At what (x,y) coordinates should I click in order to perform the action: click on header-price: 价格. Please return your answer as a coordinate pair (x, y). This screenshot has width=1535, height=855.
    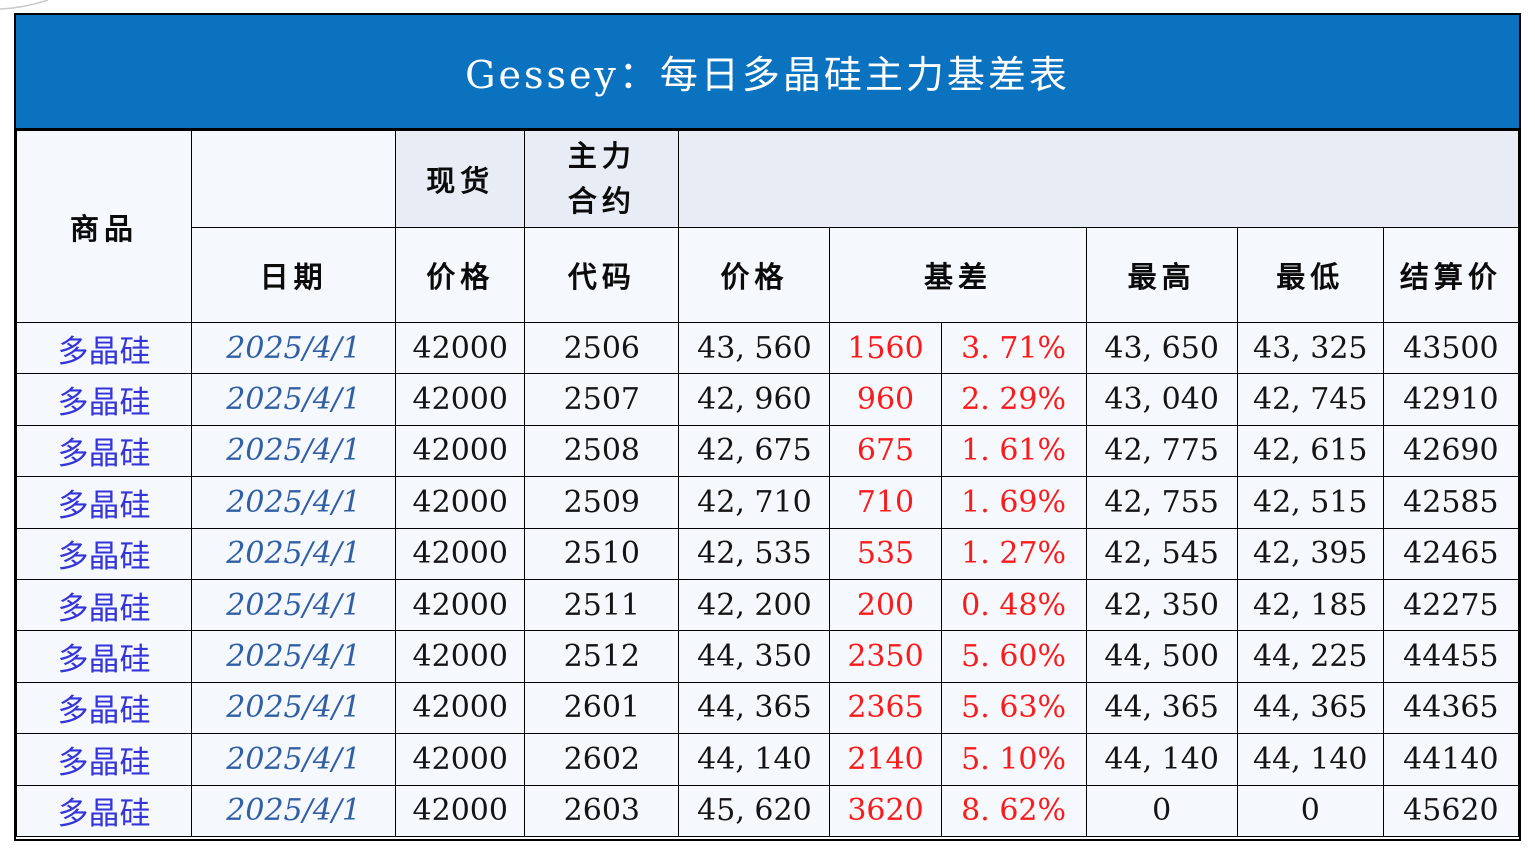
    Looking at the image, I should click on (754, 275).